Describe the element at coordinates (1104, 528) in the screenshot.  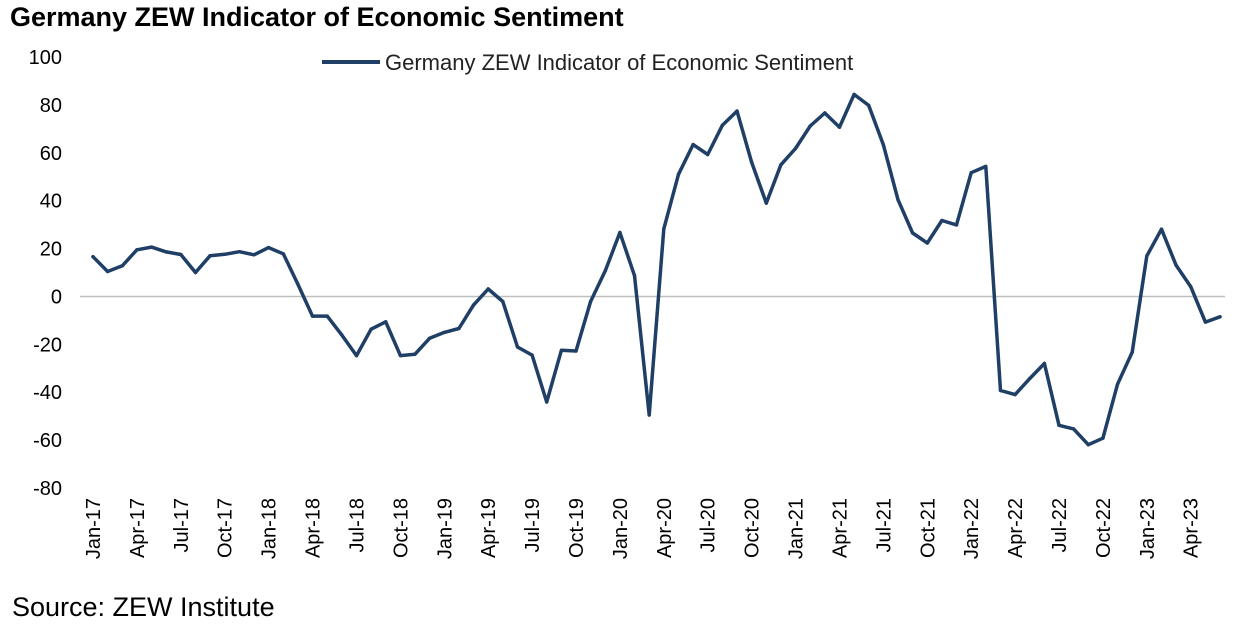
I see `x-tick-label: Oct-22` at that location.